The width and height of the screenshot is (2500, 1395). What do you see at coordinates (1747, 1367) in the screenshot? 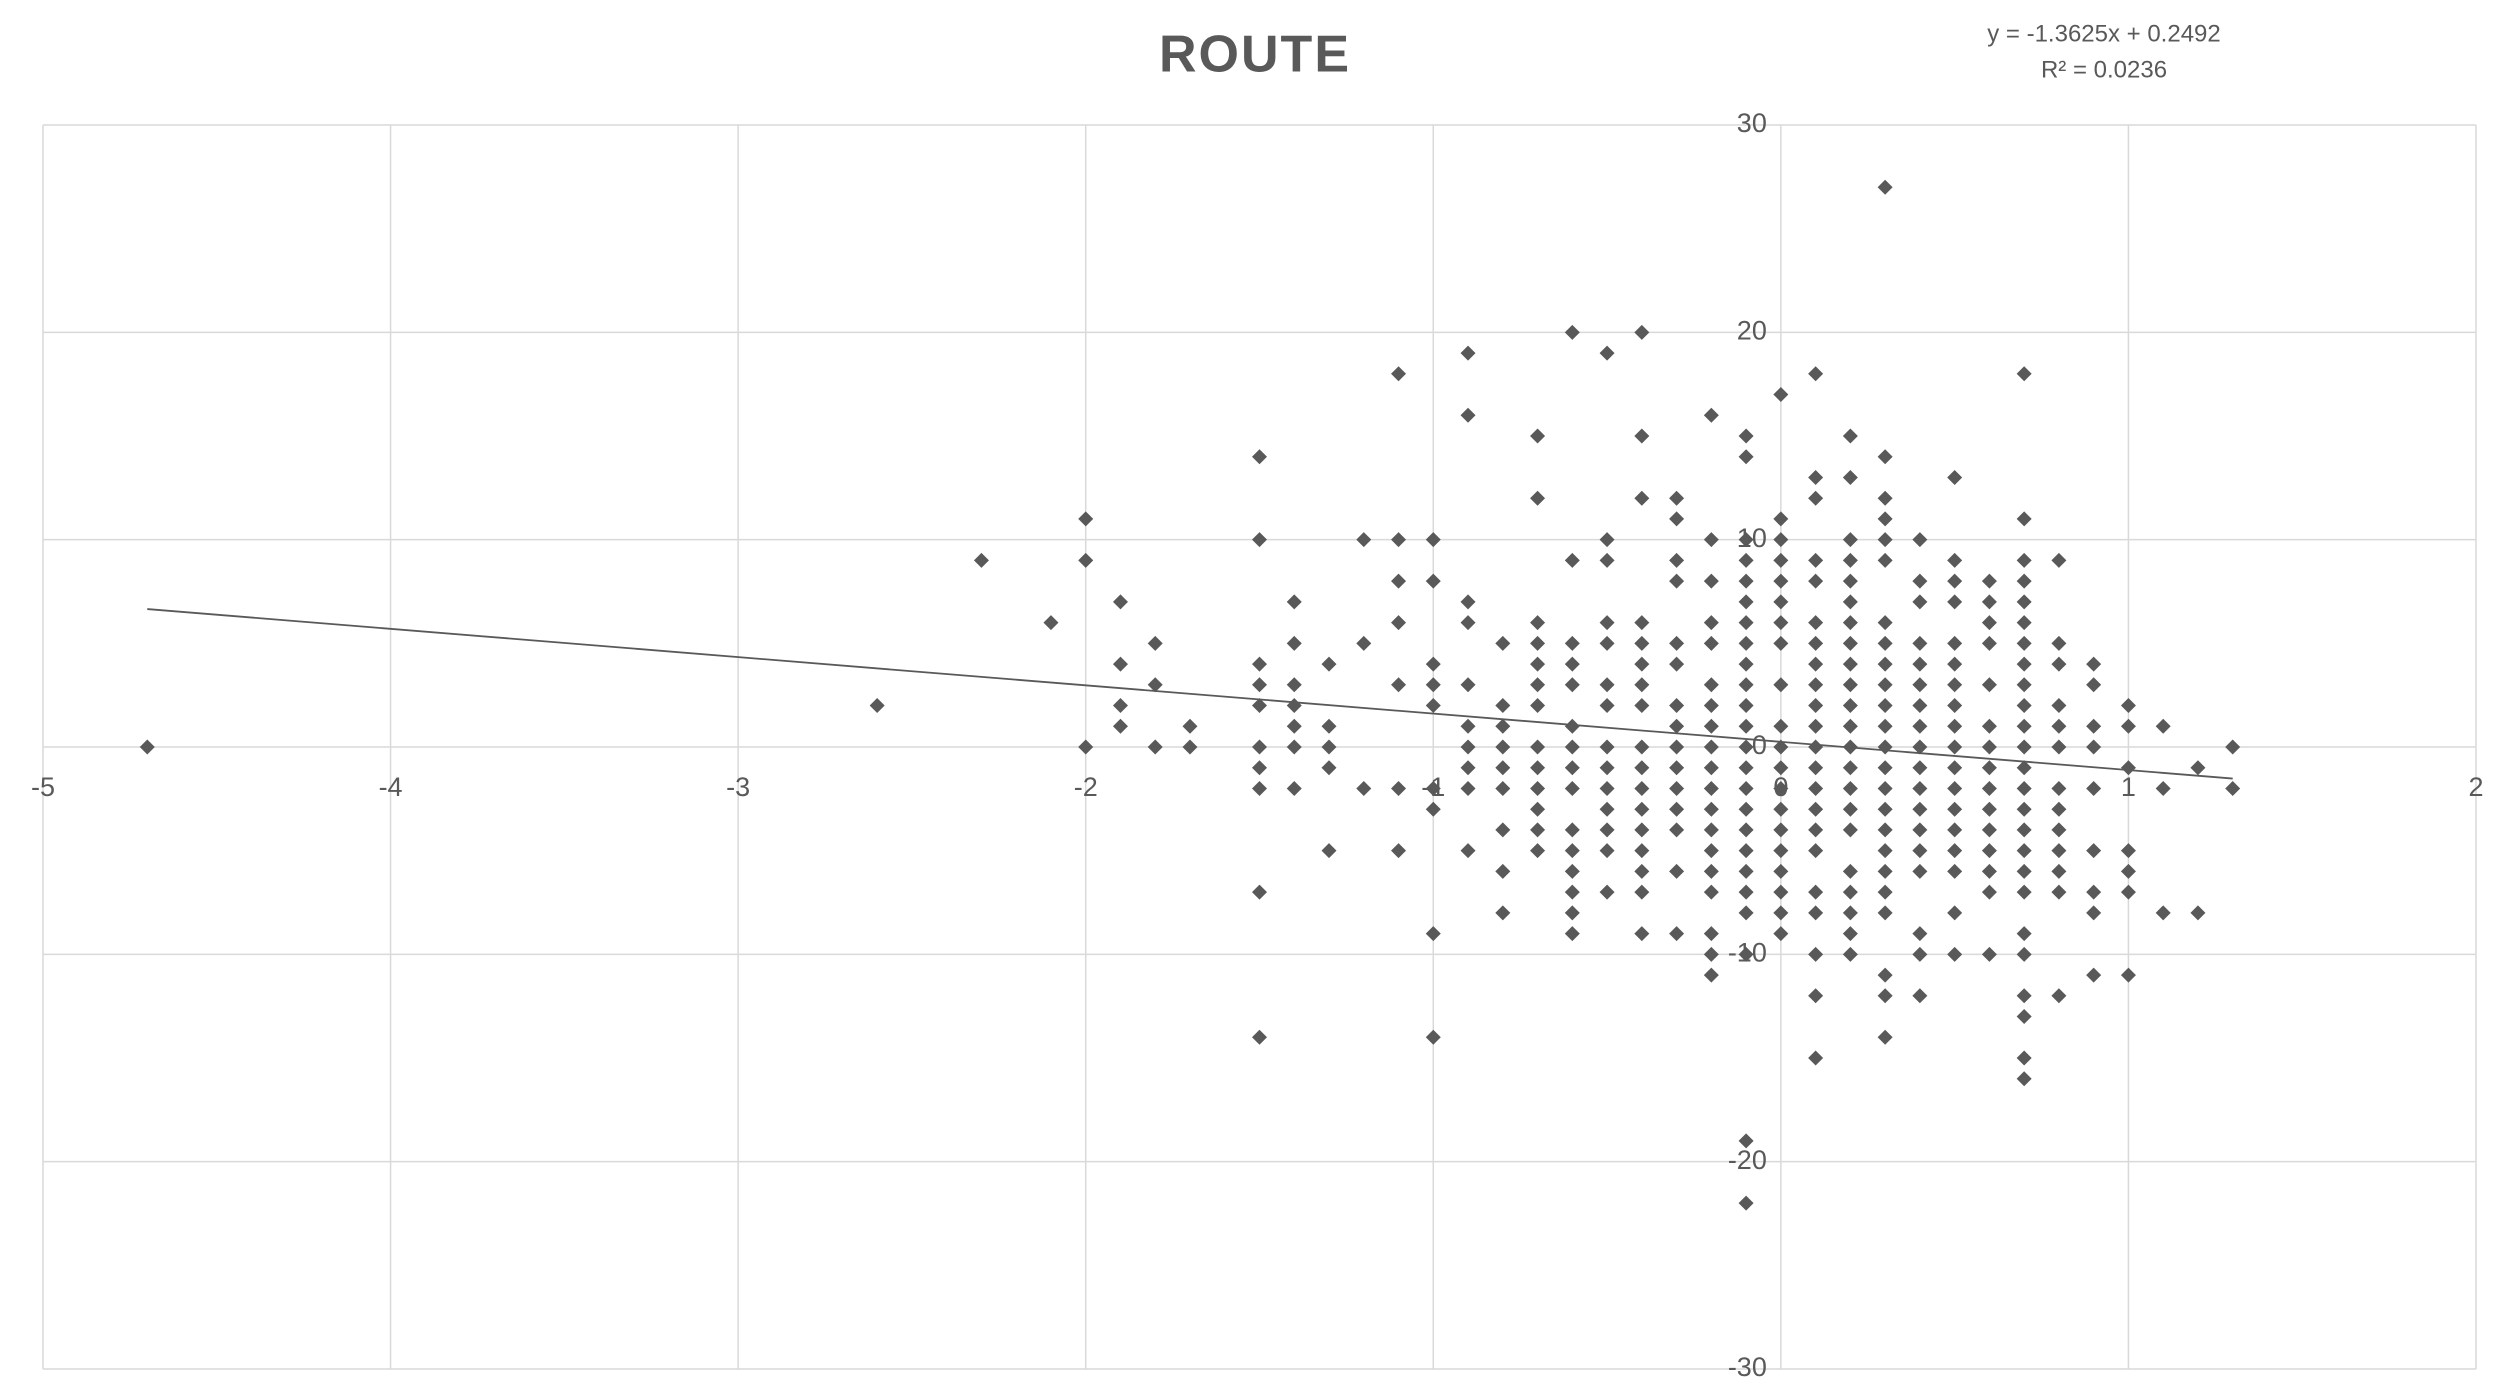
I see `y-tick-label: -30` at bounding box center [1747, 1367].